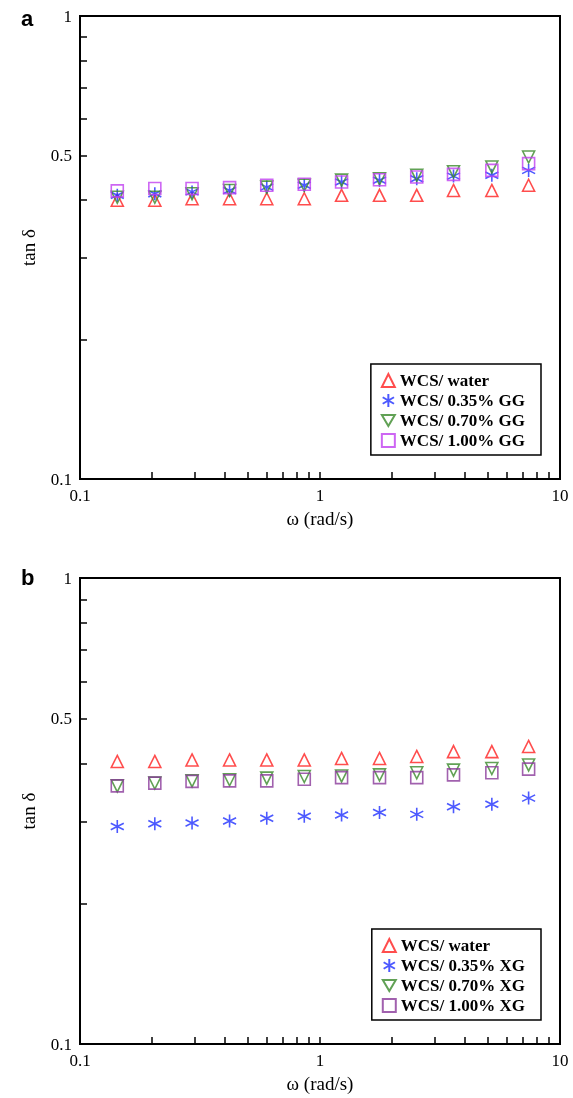  I want to click on chart-title: a, so click(27, 18).